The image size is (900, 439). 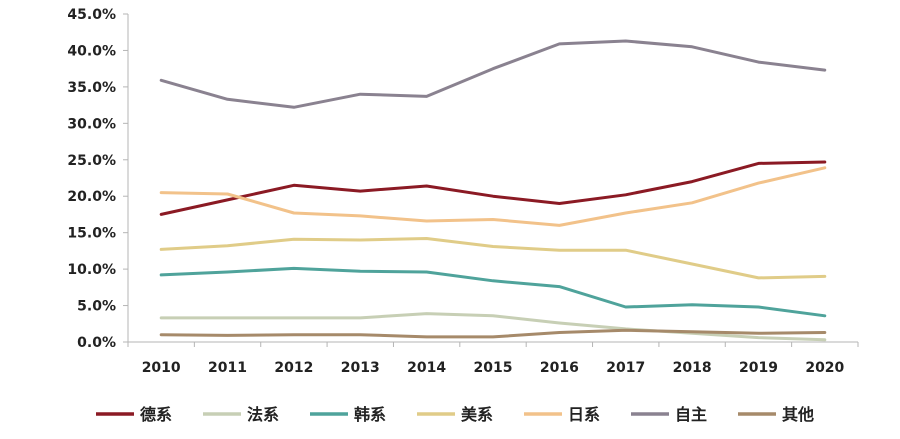 What do you see at coordinates (584, 414) in the screenshot?
I see `legend-label-4: 日系` at bounding box center [584, 414].